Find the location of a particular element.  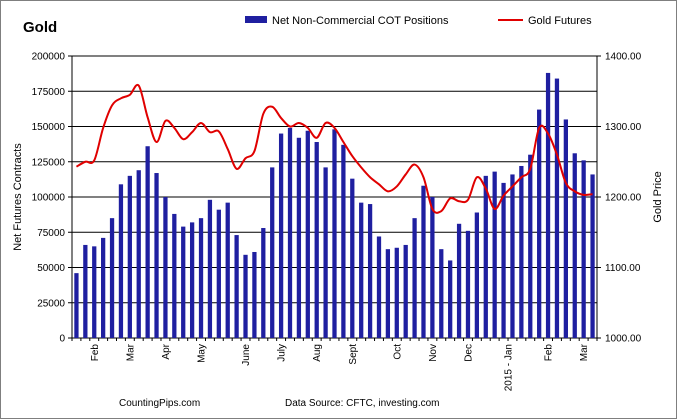

legend-bars-swatch is located at coordinates (256, 19).